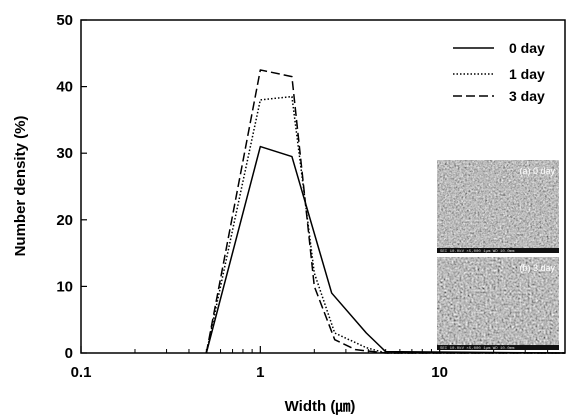  Describe the element at coordinates (20, 186) in the screenshot. I see `y-axis-label: Number density (%)` at that location.